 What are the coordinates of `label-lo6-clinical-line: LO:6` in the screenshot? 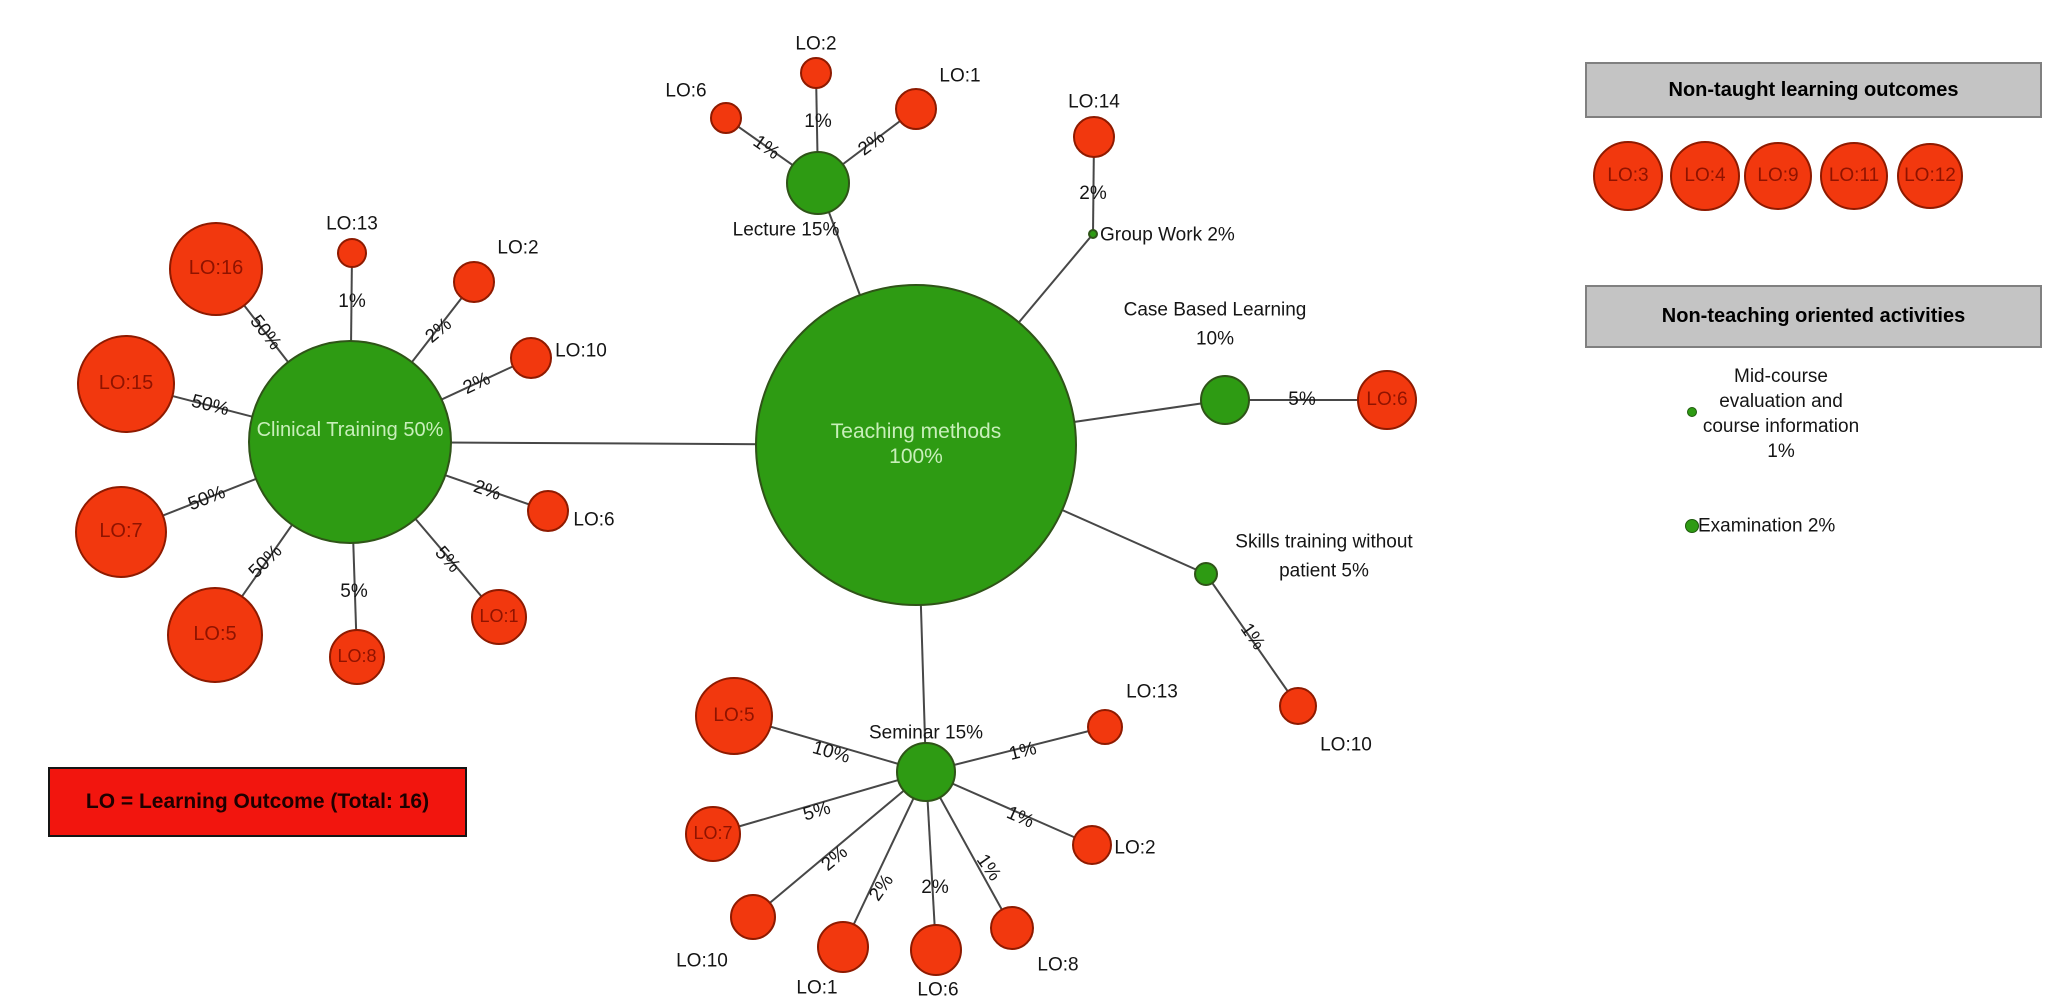 It's located at (594, 520).